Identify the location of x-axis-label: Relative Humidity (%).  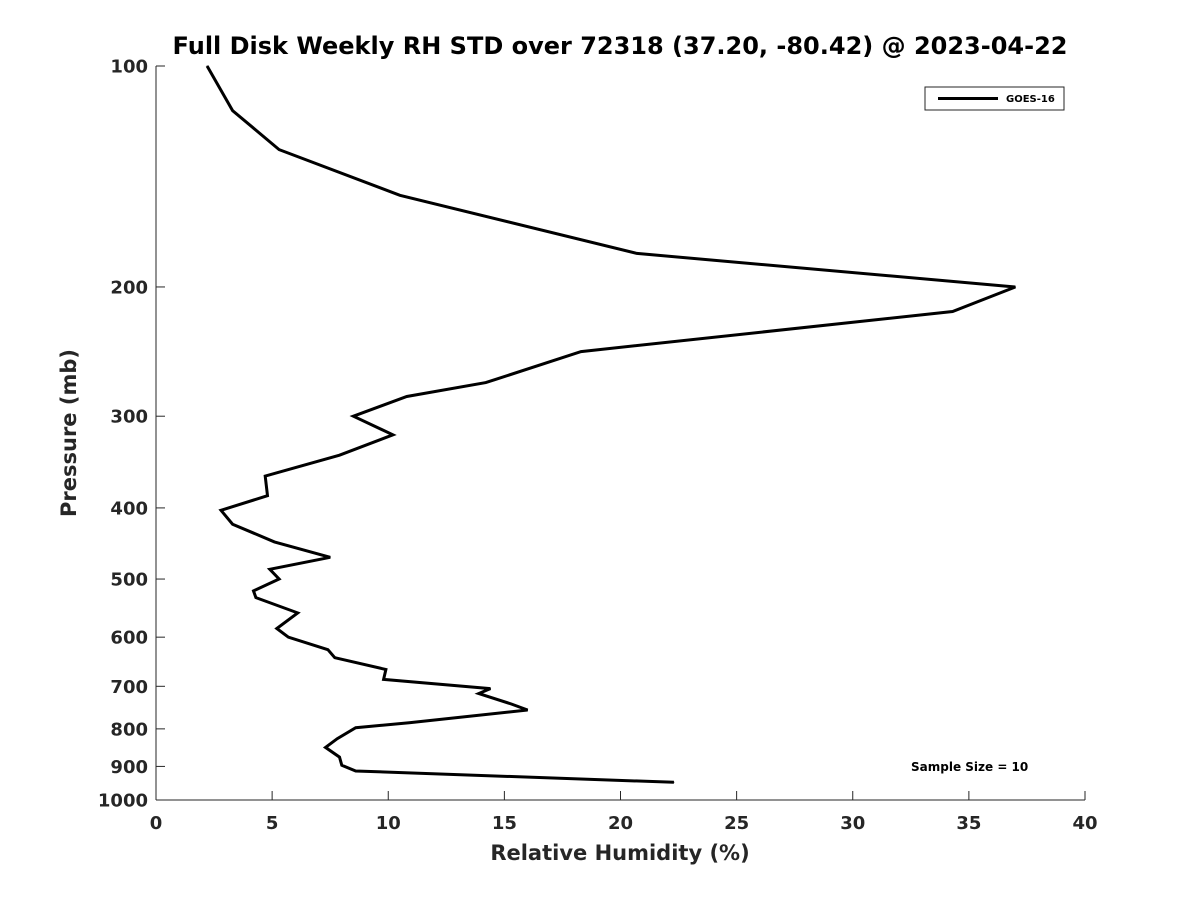
(619, 853).